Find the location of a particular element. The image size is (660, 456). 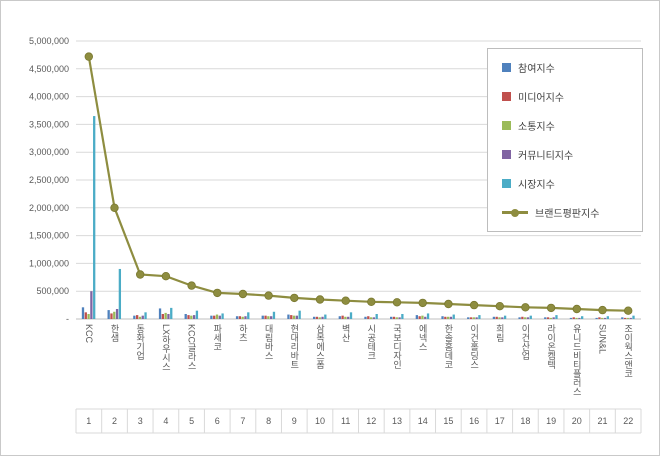

y-axis-tick-label: 4,500,000 is located at coordinates (49, 69).